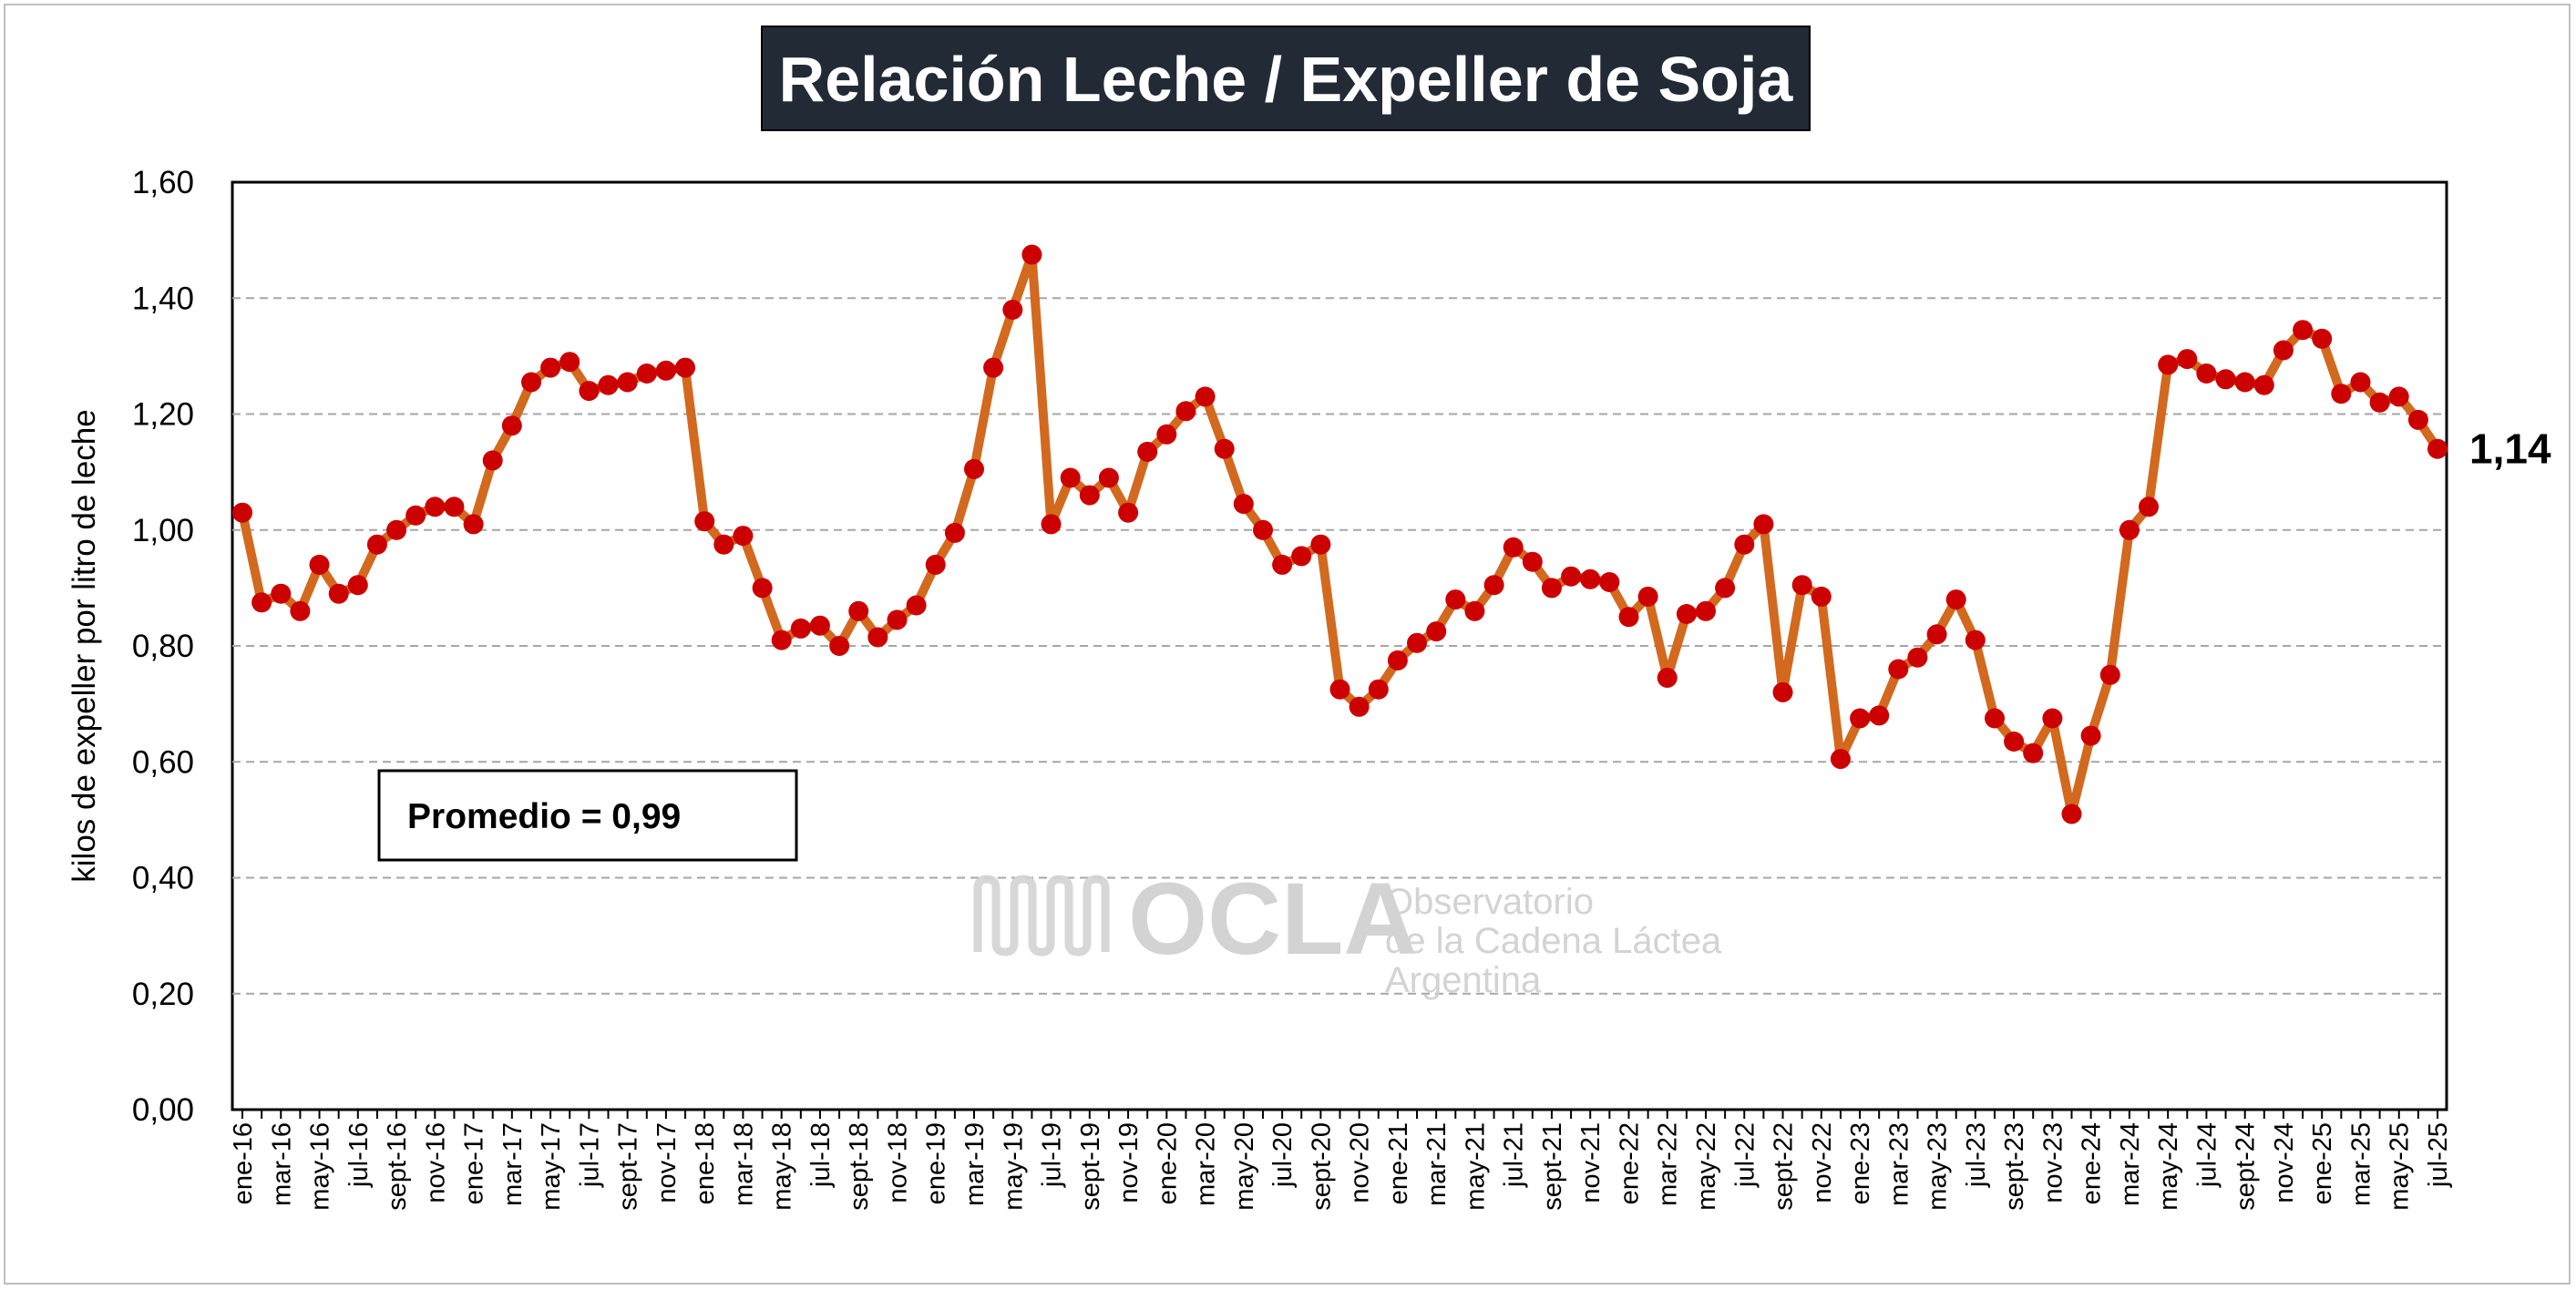  Describe the element at coordinates (1013, 1166) in the screenshot. I see `x-tick-label: may-19` at that location.